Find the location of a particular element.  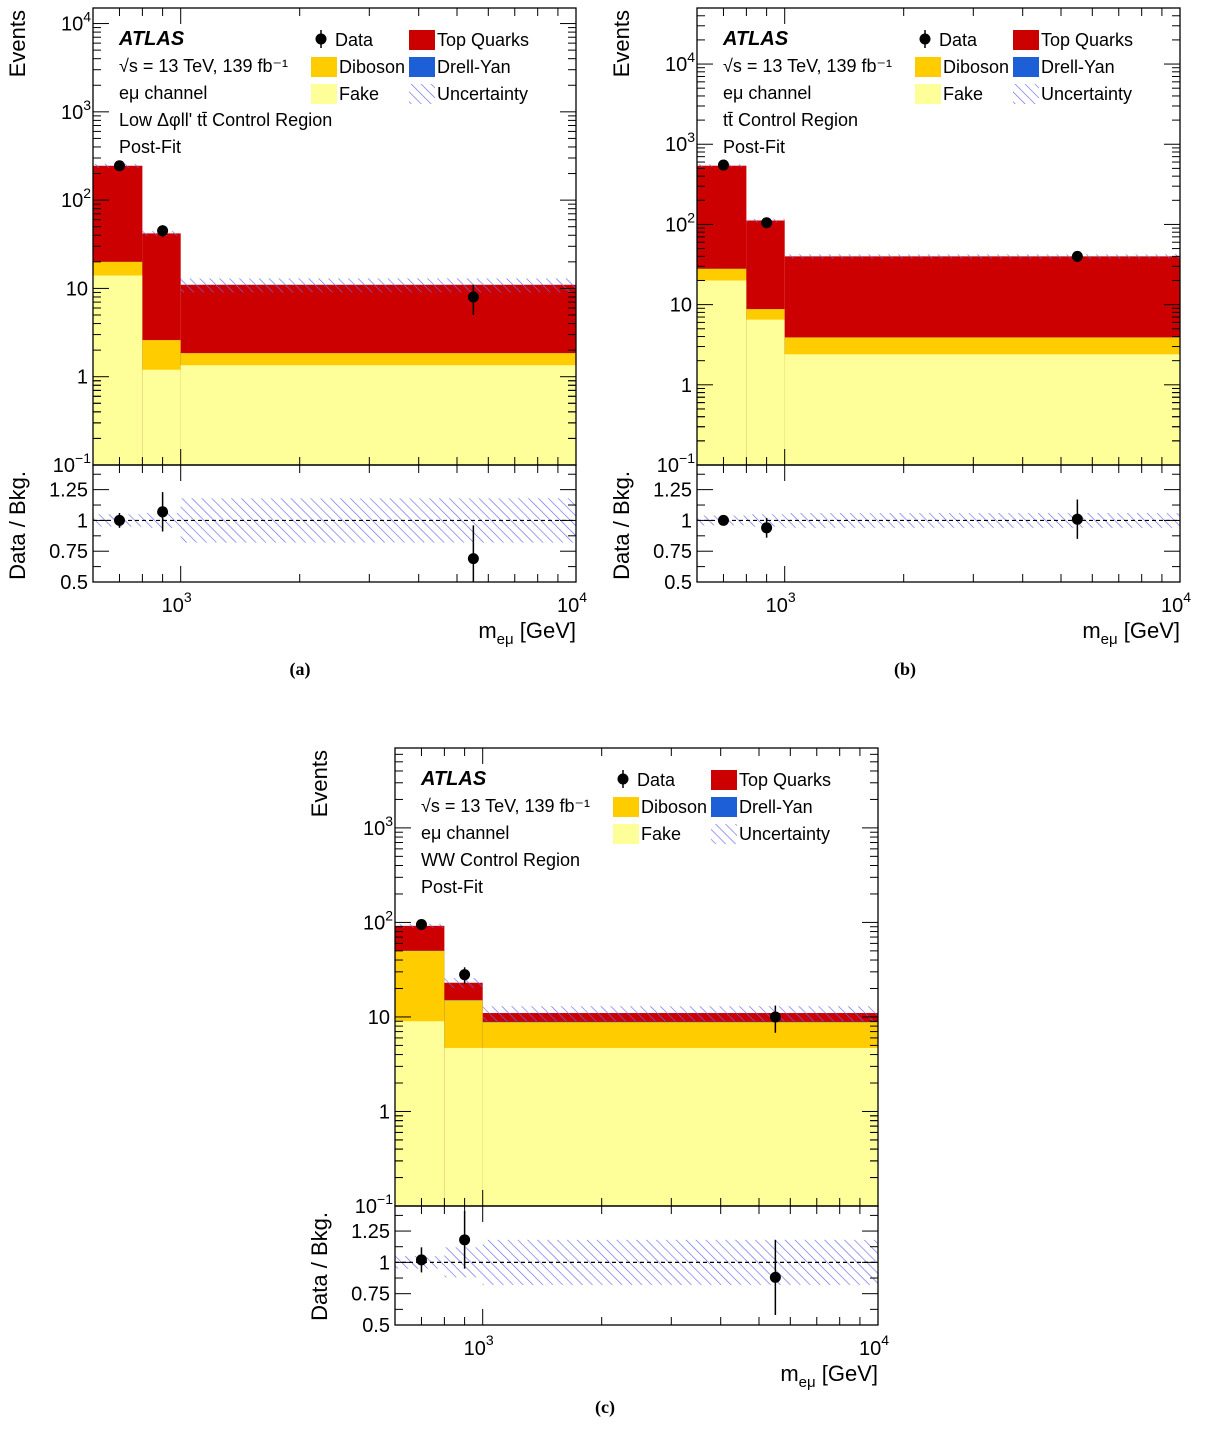

ratio-y-tick-label: 1 is located at coordinates (686, 521).